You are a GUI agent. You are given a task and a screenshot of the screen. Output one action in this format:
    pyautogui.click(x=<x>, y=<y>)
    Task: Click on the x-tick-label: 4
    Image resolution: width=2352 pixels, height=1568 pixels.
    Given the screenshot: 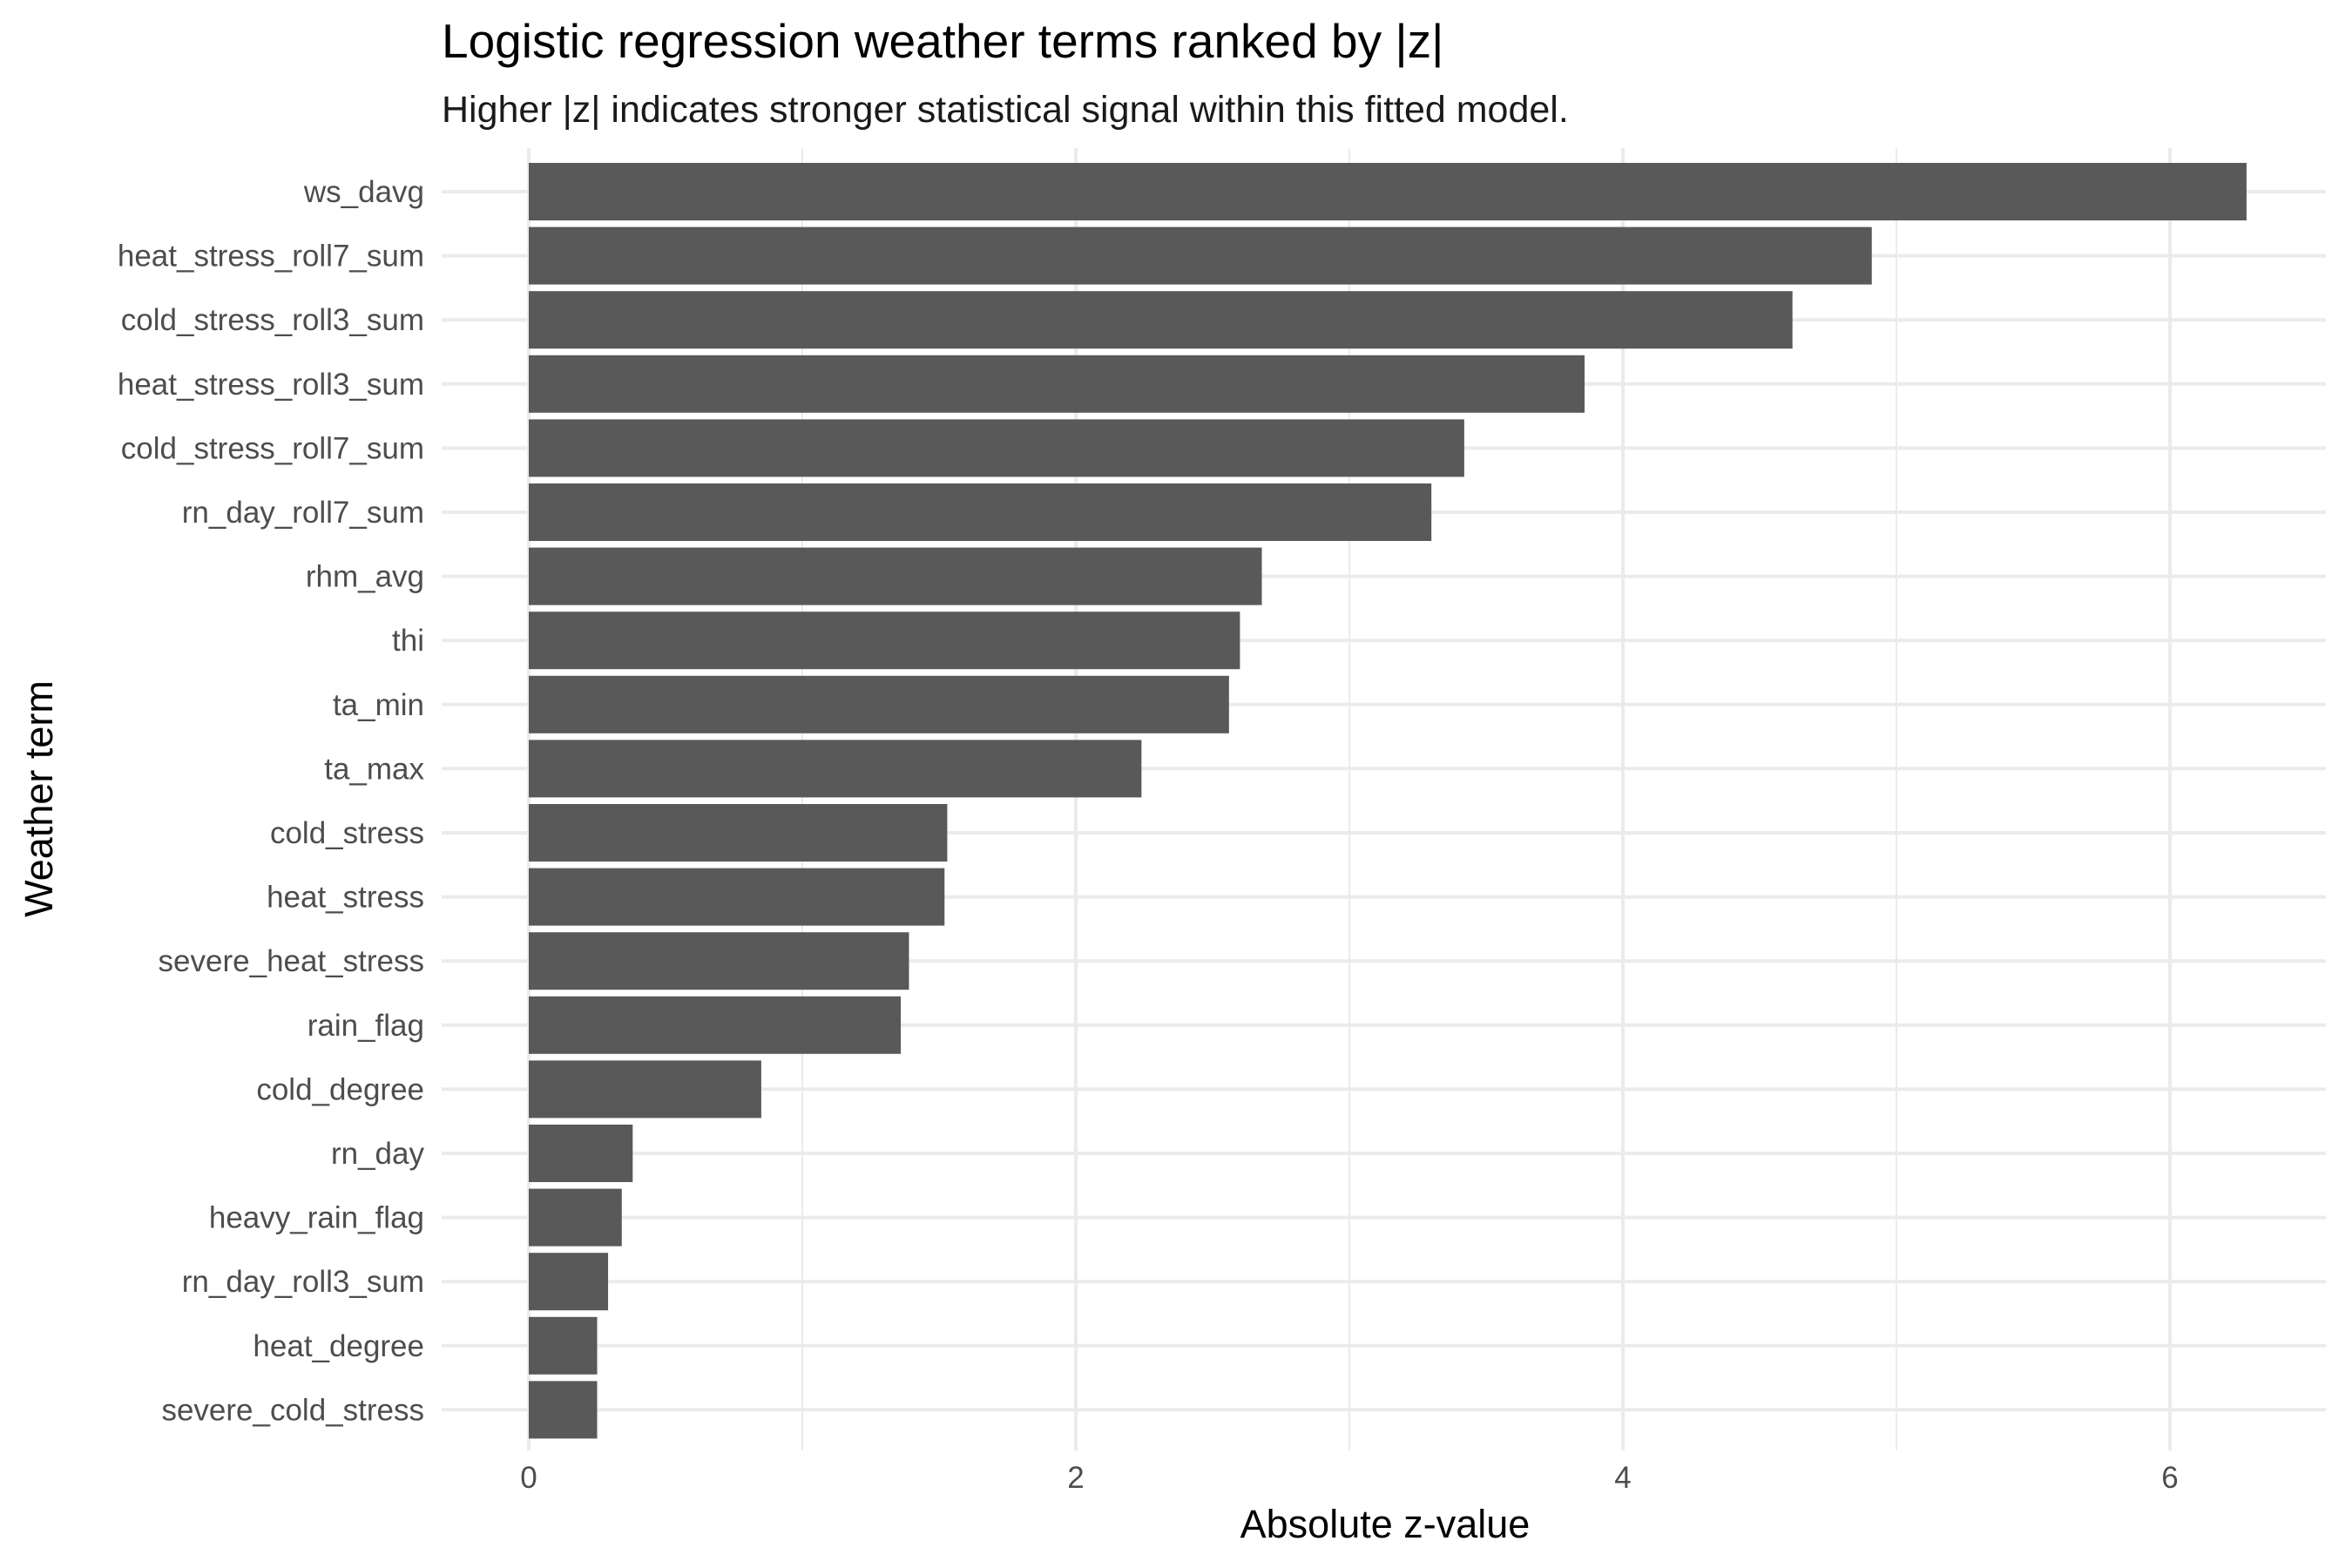 What is the action you would take?
    pyautogui.click(x=1622, y=1478)
    